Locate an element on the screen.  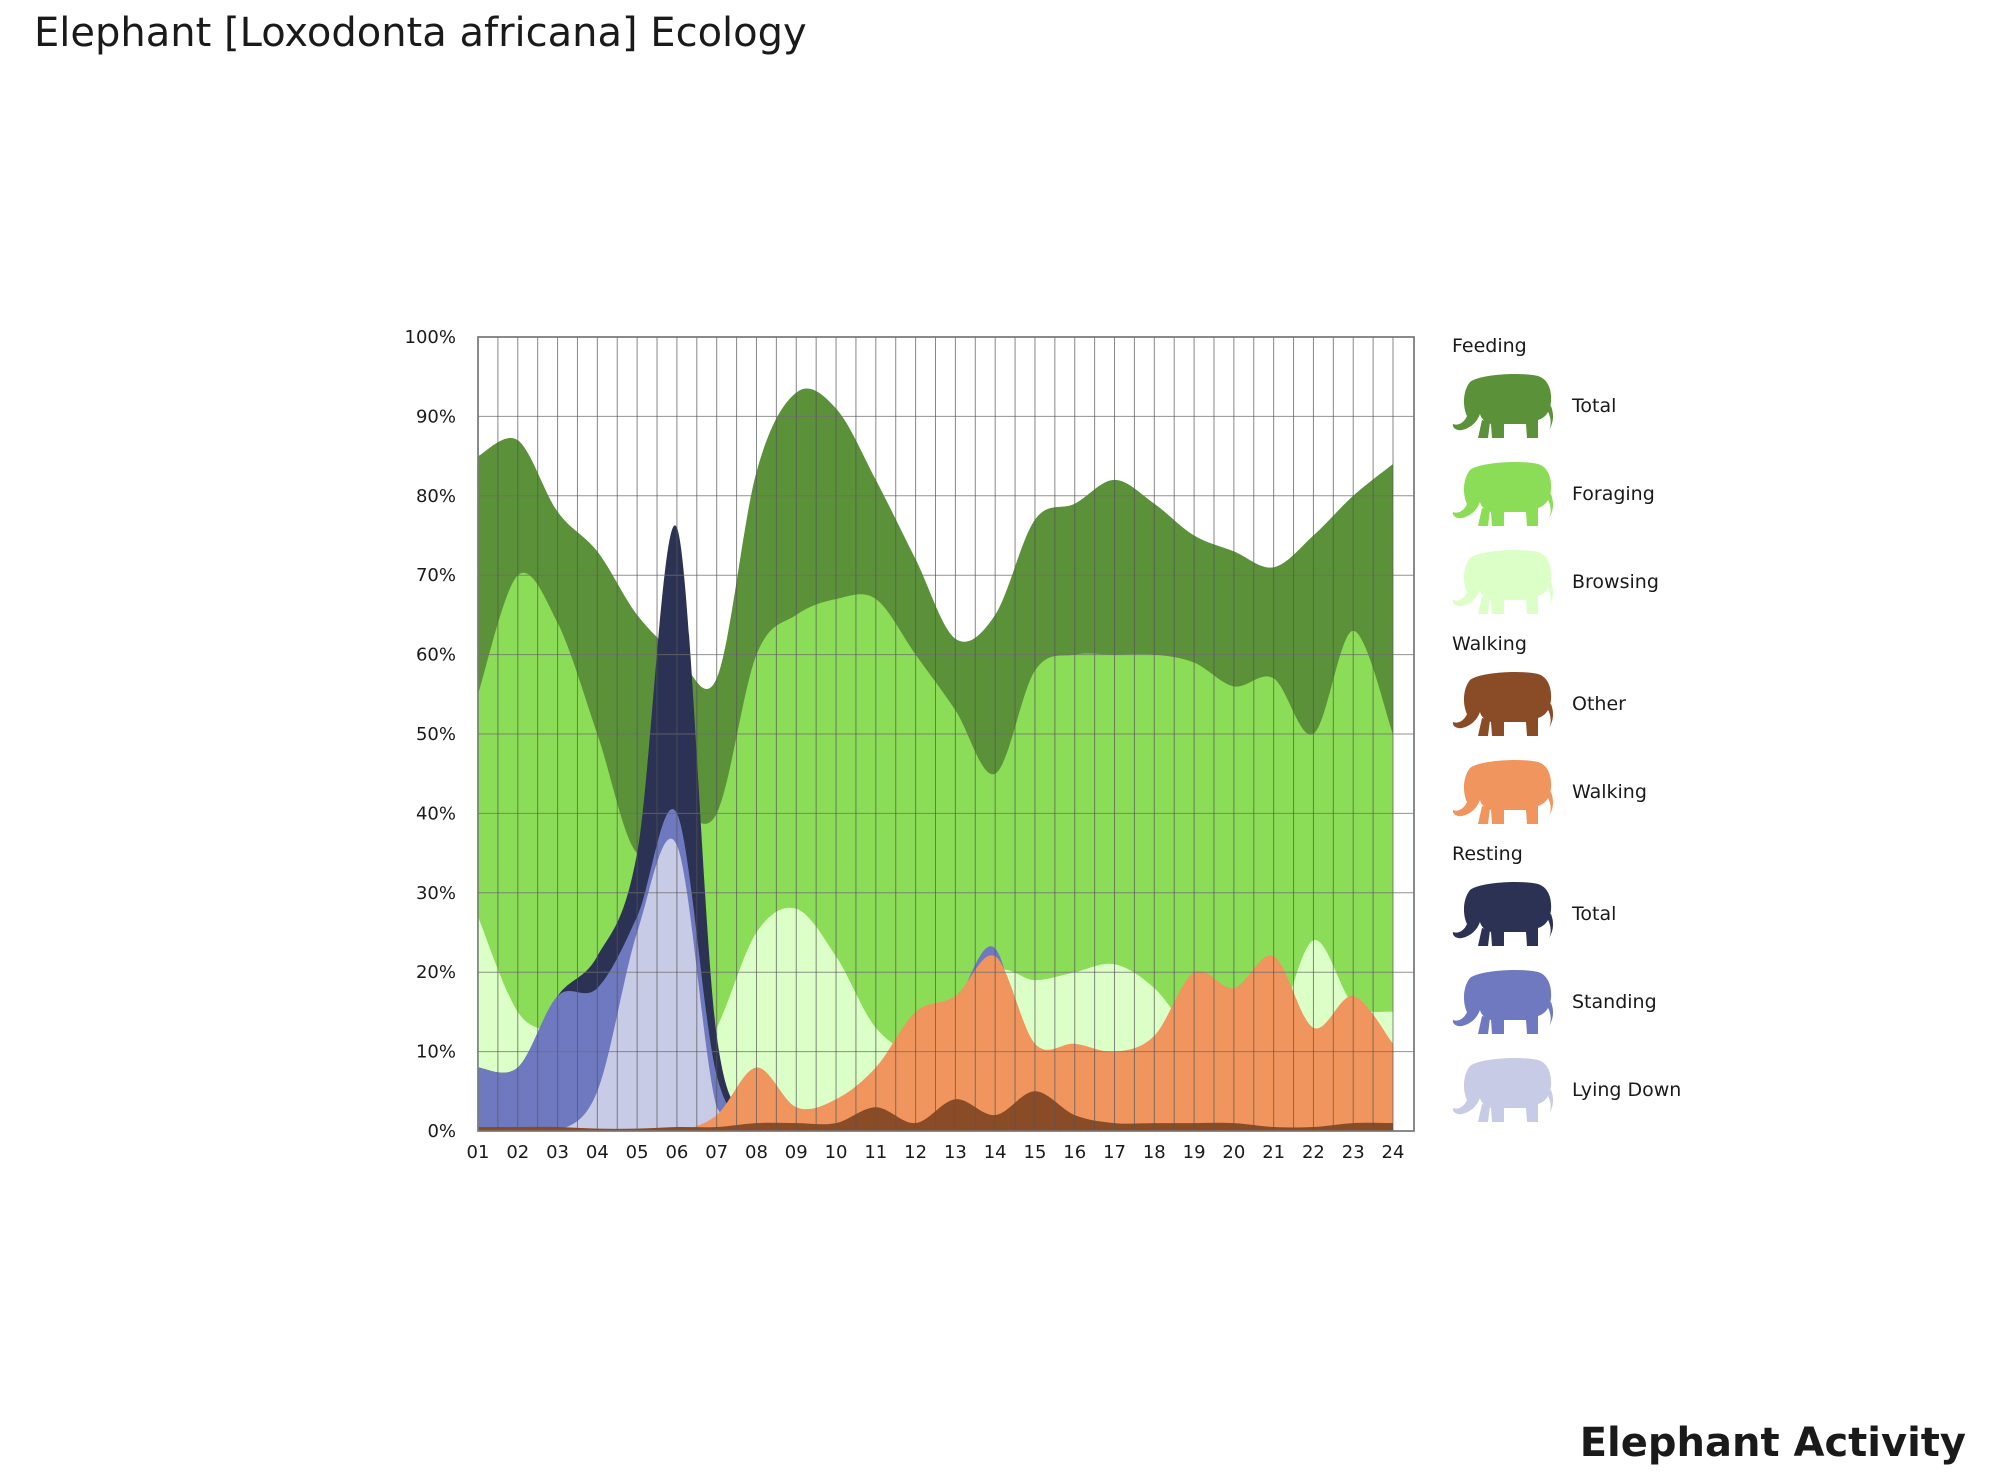
legend-label: Browsing is located at coordinates (1615, 582).